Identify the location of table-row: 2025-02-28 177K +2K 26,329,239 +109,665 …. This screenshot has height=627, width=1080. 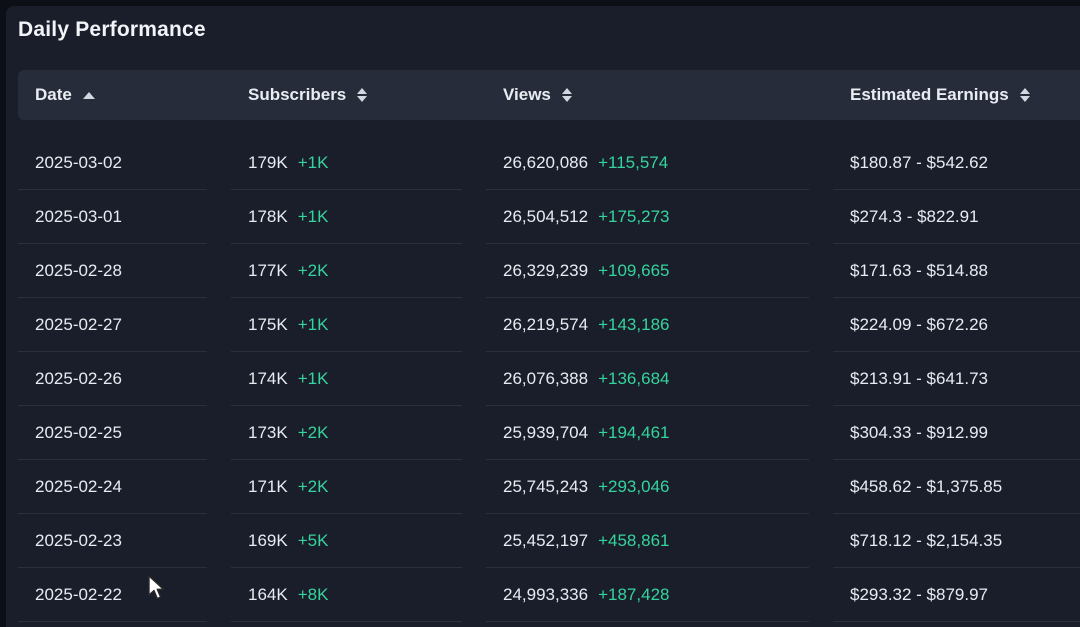
(549, 271).